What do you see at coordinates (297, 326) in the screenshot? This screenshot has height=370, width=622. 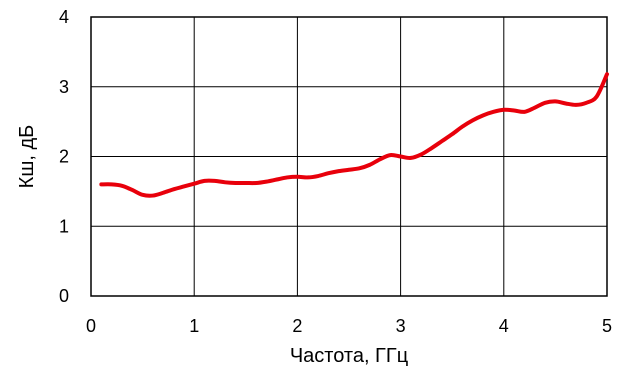 I see `x-tick-label: 2` at bounding box center [297, 326].